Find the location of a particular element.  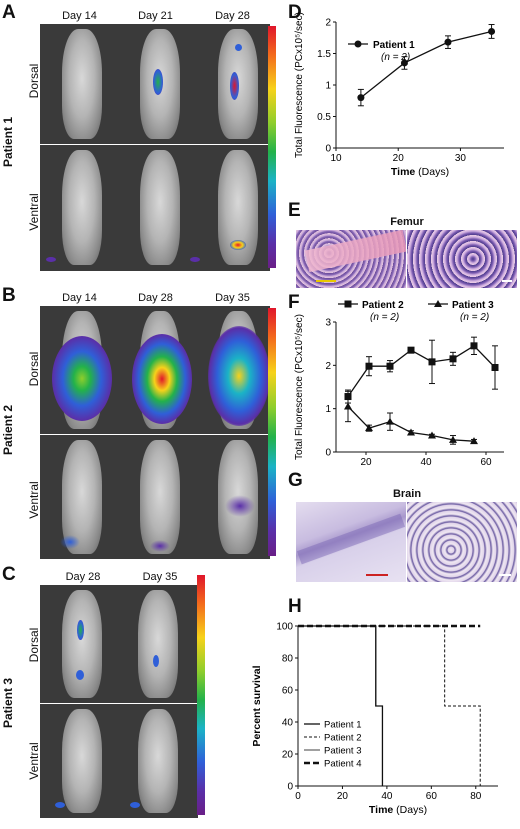

panel-c-day-2: Day 35 is located at coordinates (160, 577).